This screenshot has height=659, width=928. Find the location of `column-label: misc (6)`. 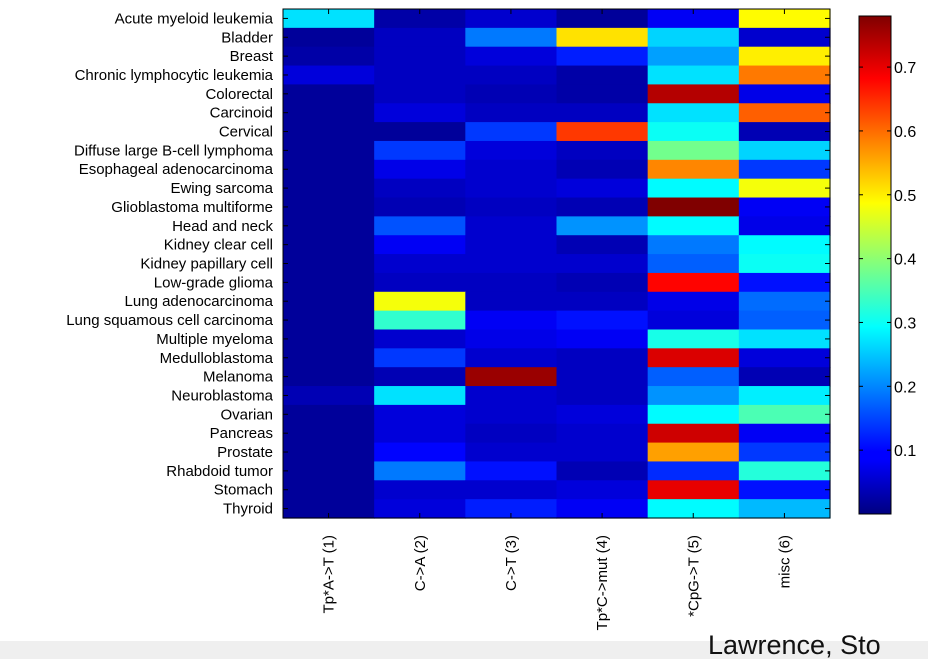

column-label: misc (6) is located at coordinates (784, 561).